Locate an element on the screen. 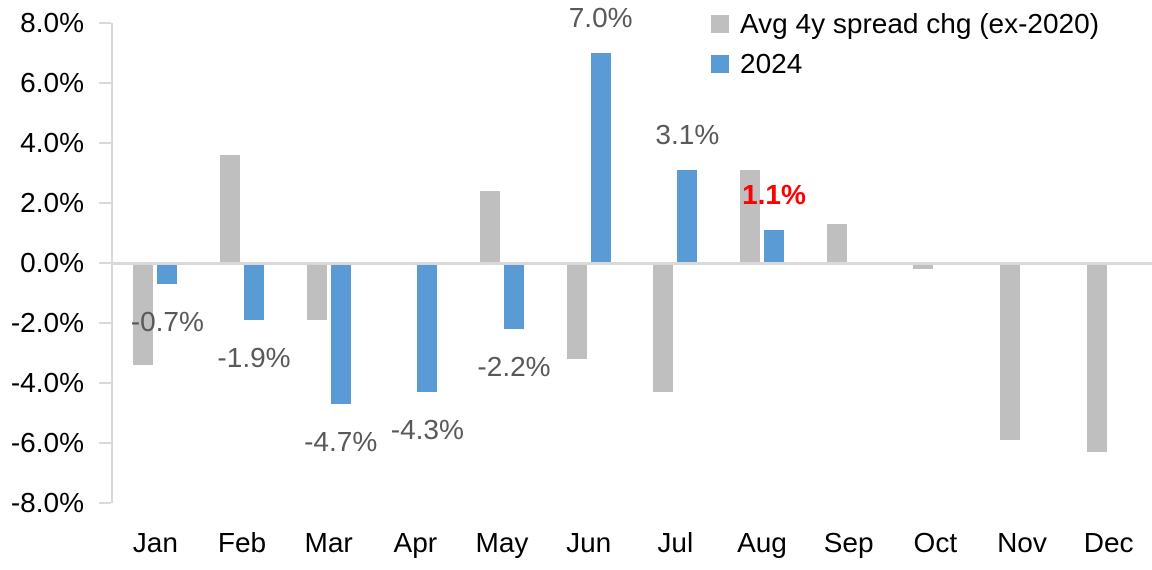 The height and width of the screenshot is (570, 1152). legend-item-avg-4y-spread: Avg 4y spread chg (ex-2020) is located at coordinates (905, 24).